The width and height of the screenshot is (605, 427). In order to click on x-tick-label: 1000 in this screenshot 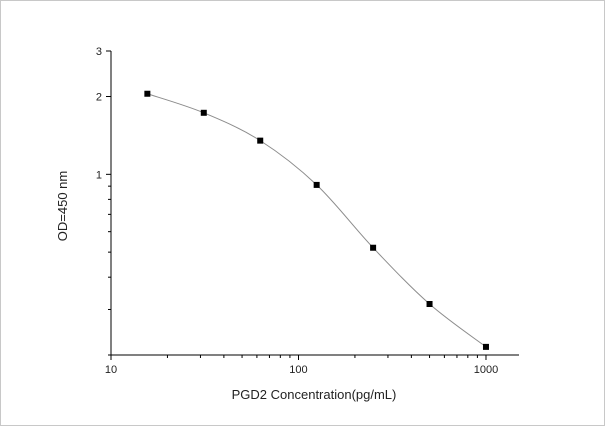, I will do `click(486, 370)`.